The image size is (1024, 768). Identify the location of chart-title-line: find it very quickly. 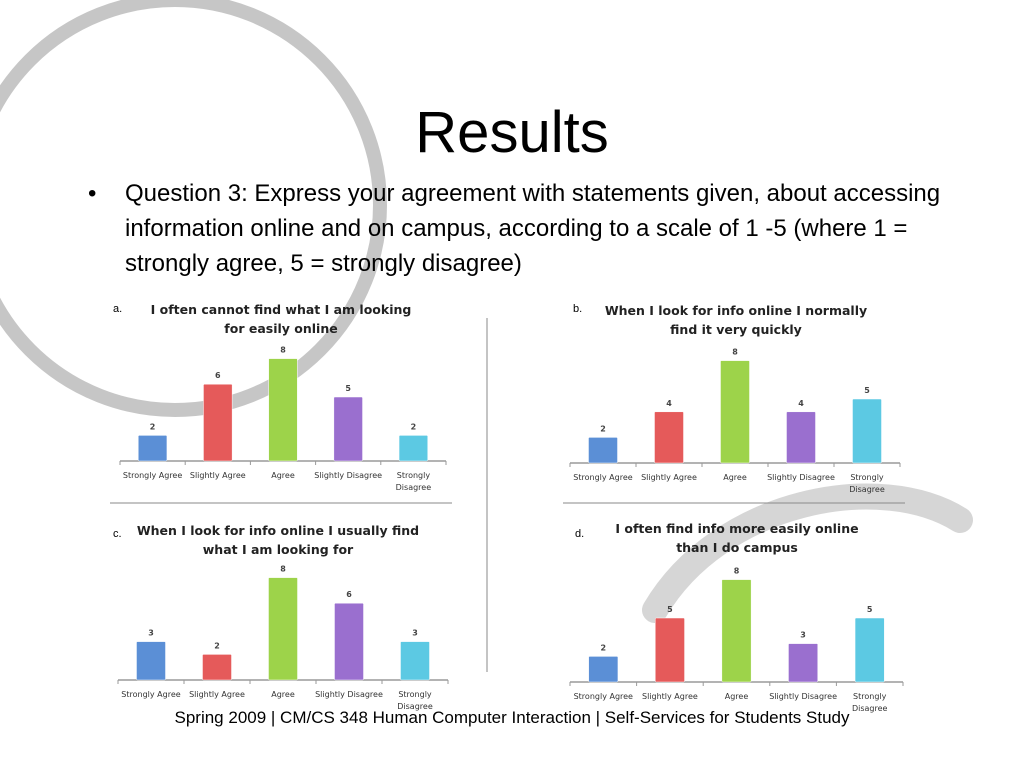
(736, 329).